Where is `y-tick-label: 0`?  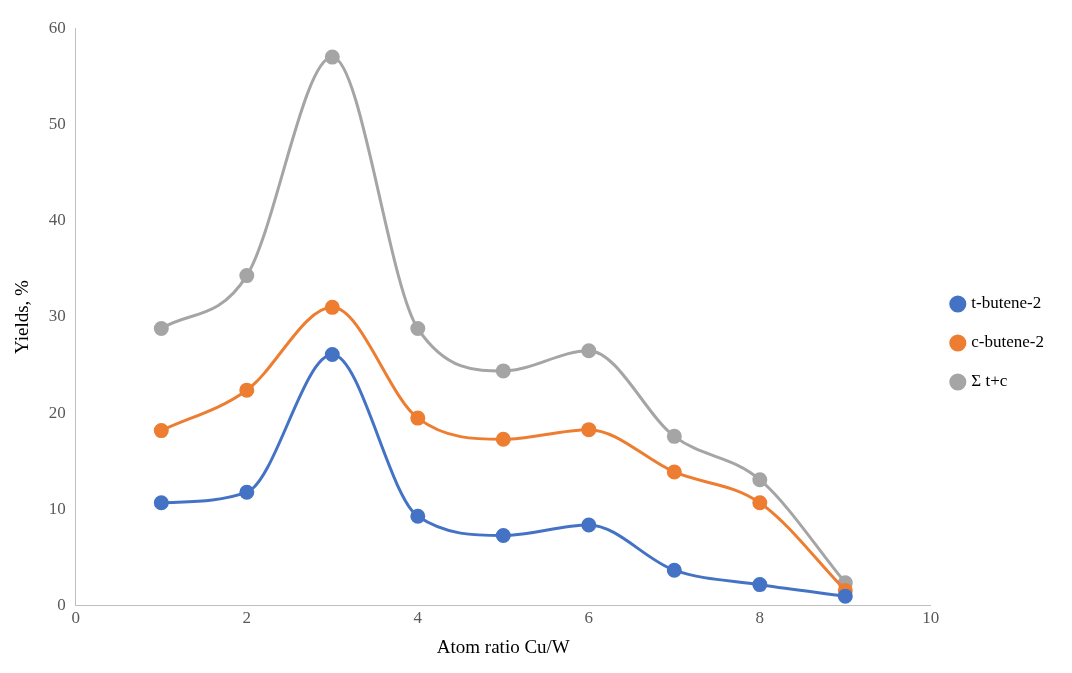 y-tick-label: 0 is located at coordinates (61, 605).